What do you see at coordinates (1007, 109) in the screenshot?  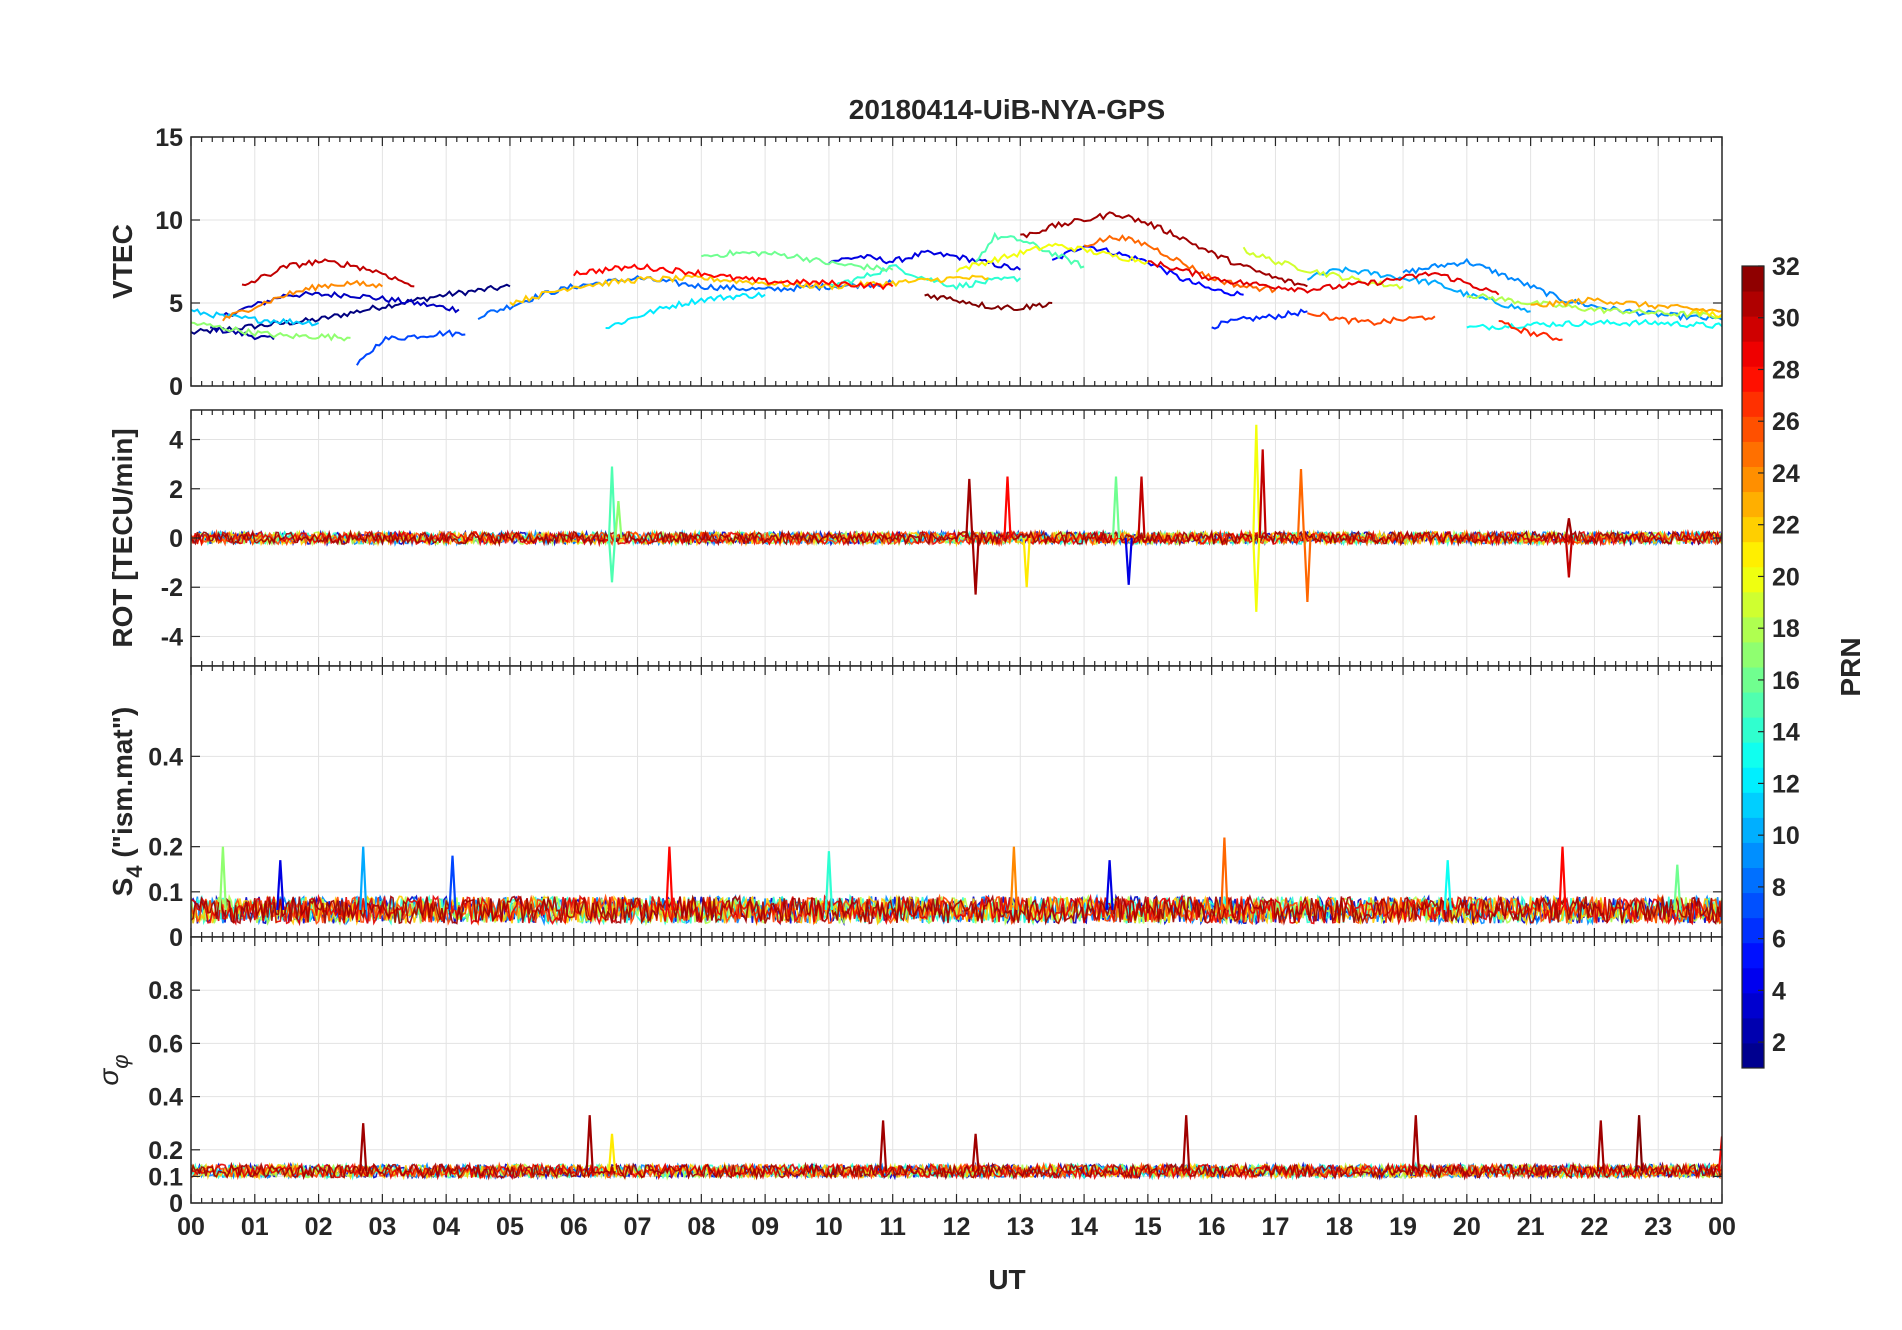 I see `chart-title: 20180414-UiB-NYA-GPS` at bounding box center [1007, 109].